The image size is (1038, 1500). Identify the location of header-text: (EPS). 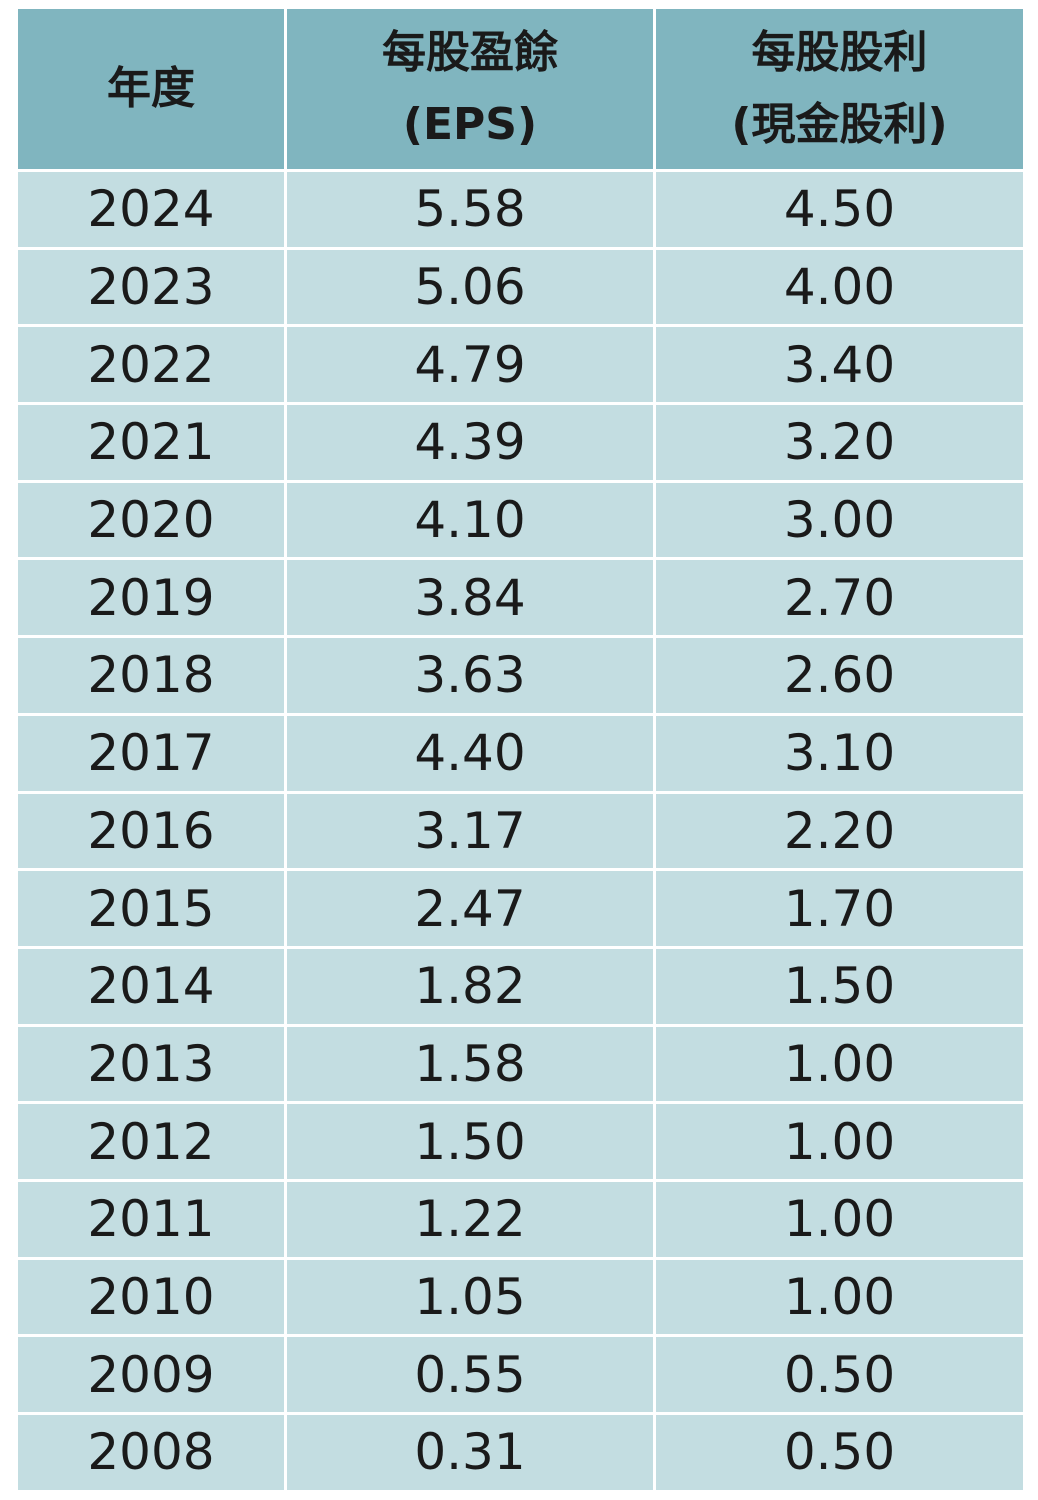
(470, 124).